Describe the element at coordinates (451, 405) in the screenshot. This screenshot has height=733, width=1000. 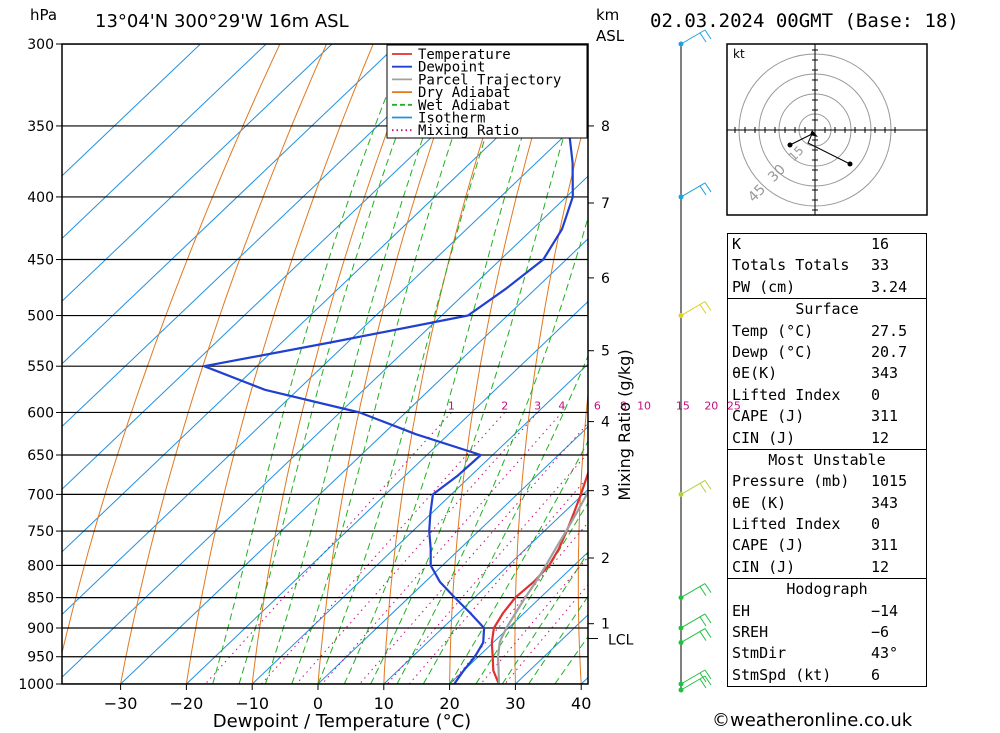
I see `mixing-ratio-label: 1` at that location.